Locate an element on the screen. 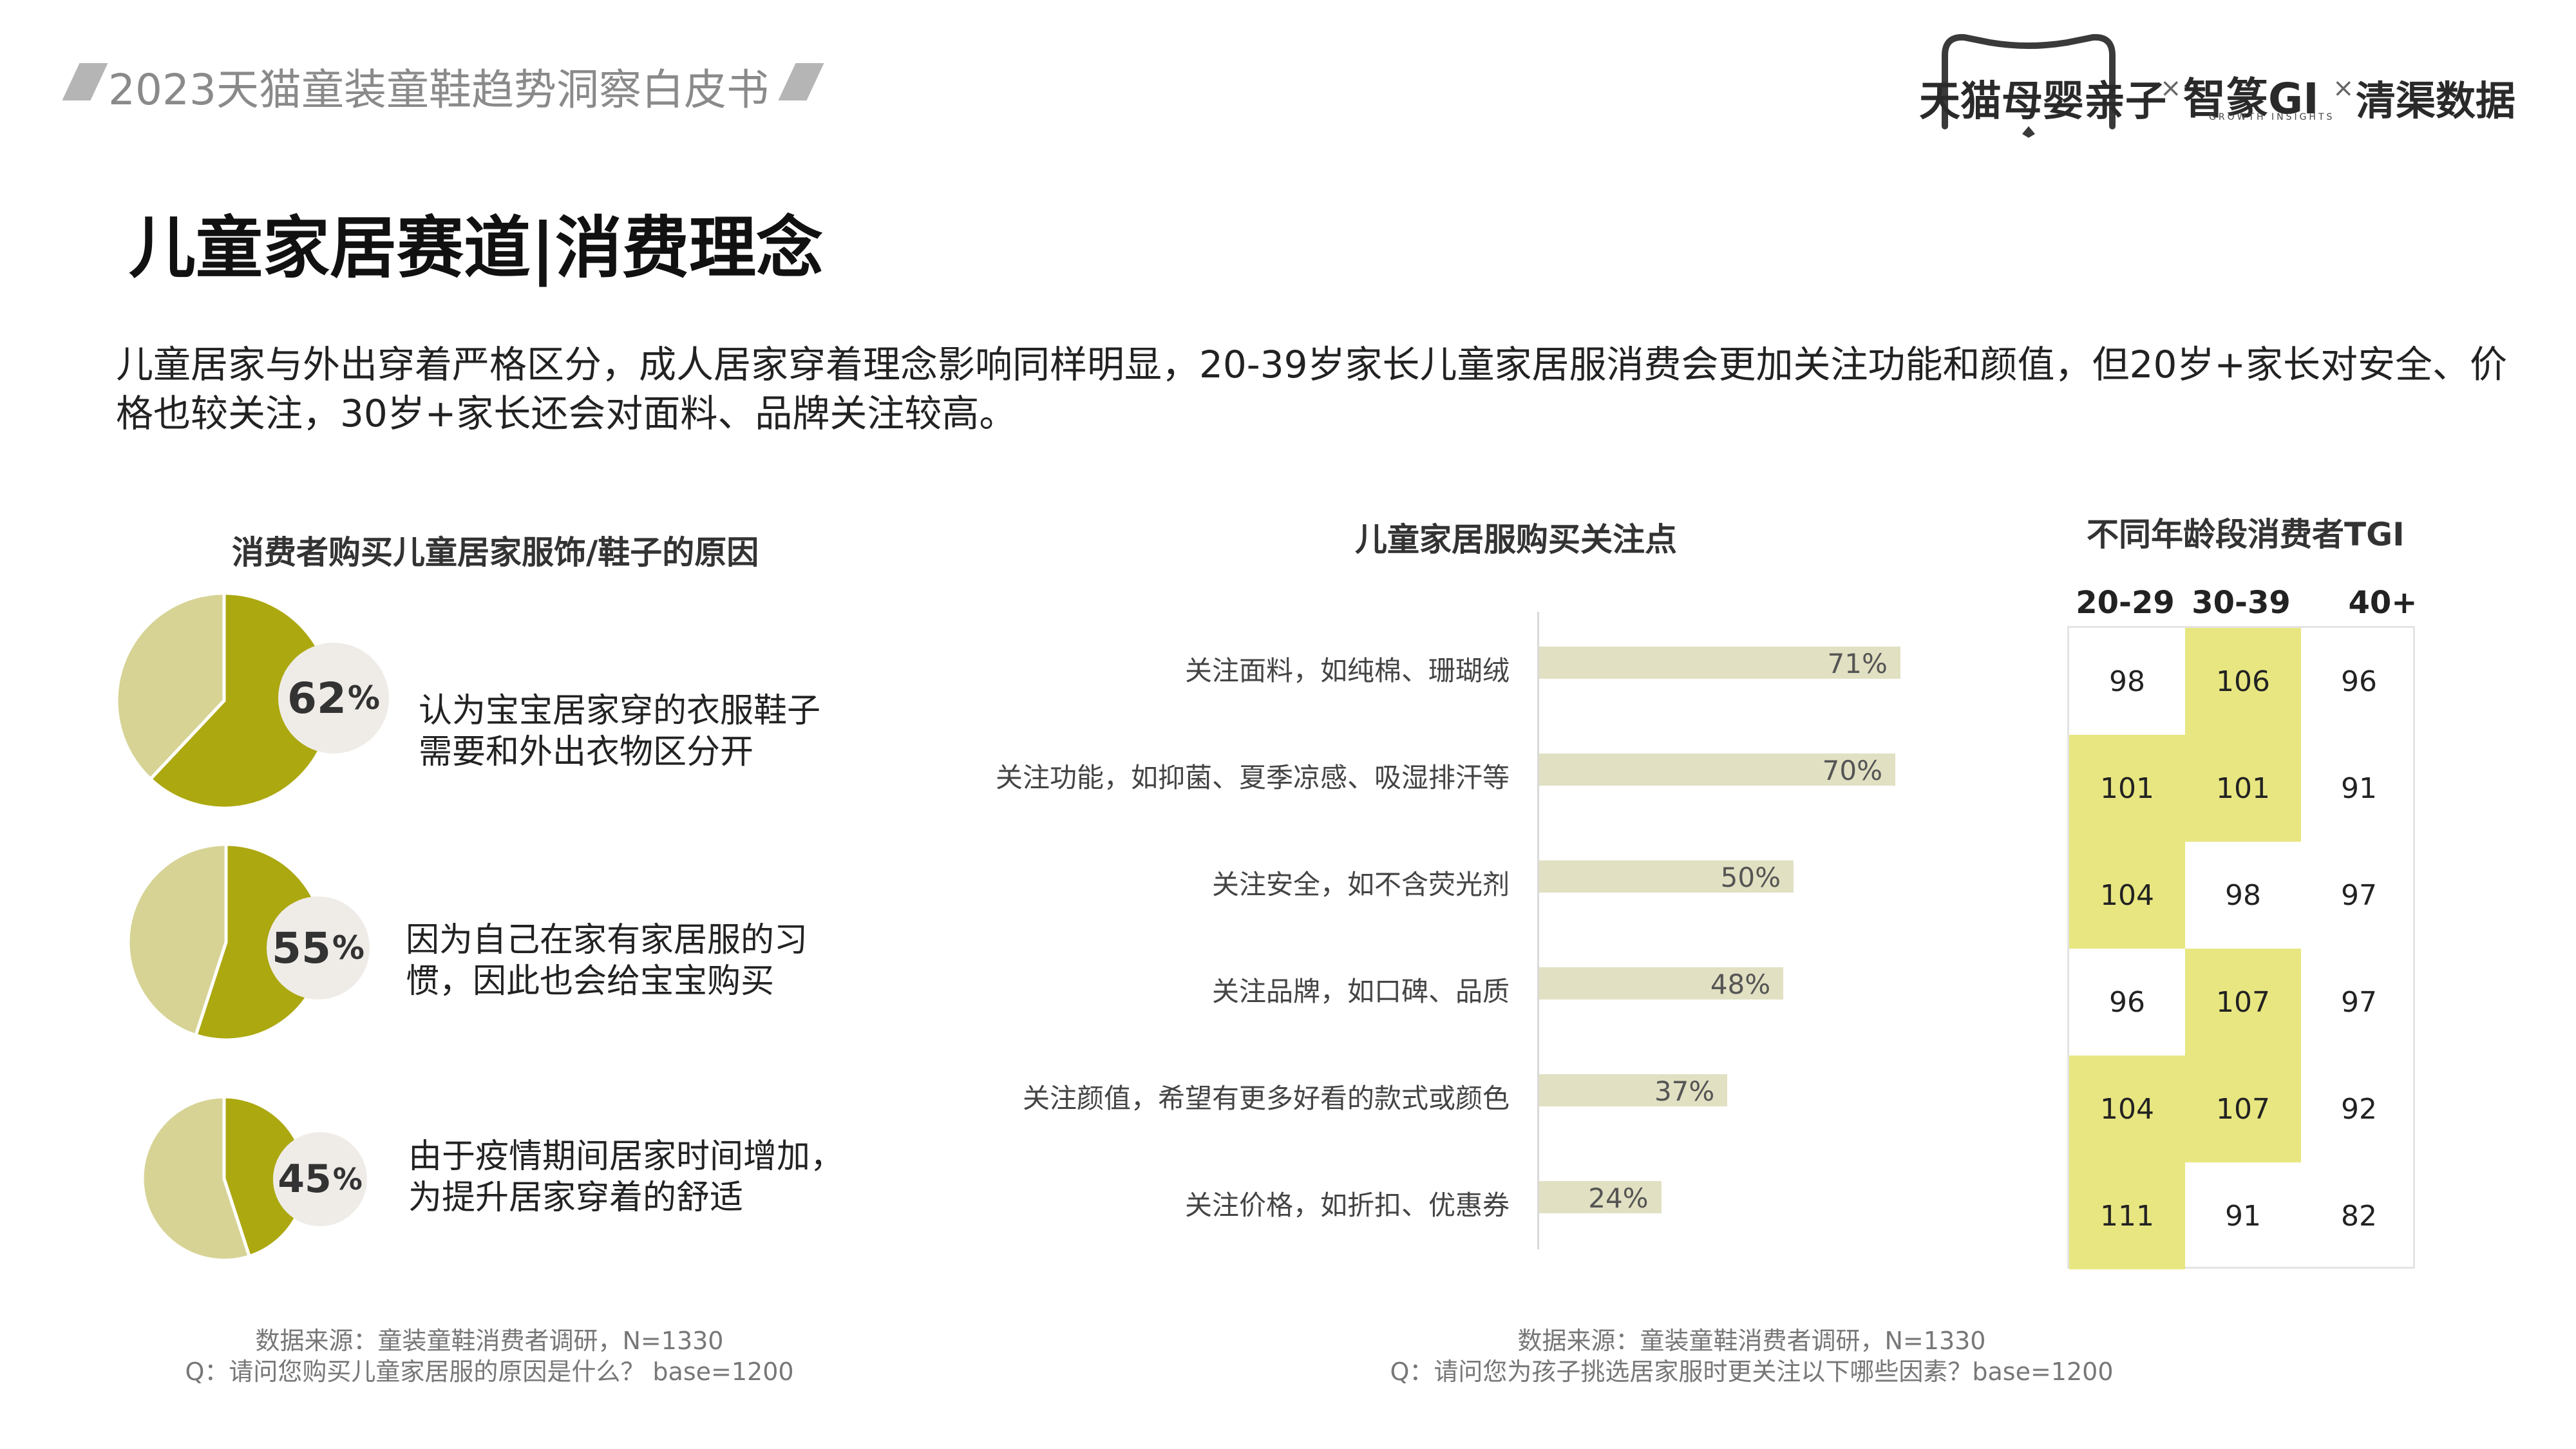 This screenshot has width=2576, height=1449. middle-source-line2: Q：请问您为孩子挑选居家服时更关注以下哪些因素？base=1200 is located at coordinates (1752, 1372).